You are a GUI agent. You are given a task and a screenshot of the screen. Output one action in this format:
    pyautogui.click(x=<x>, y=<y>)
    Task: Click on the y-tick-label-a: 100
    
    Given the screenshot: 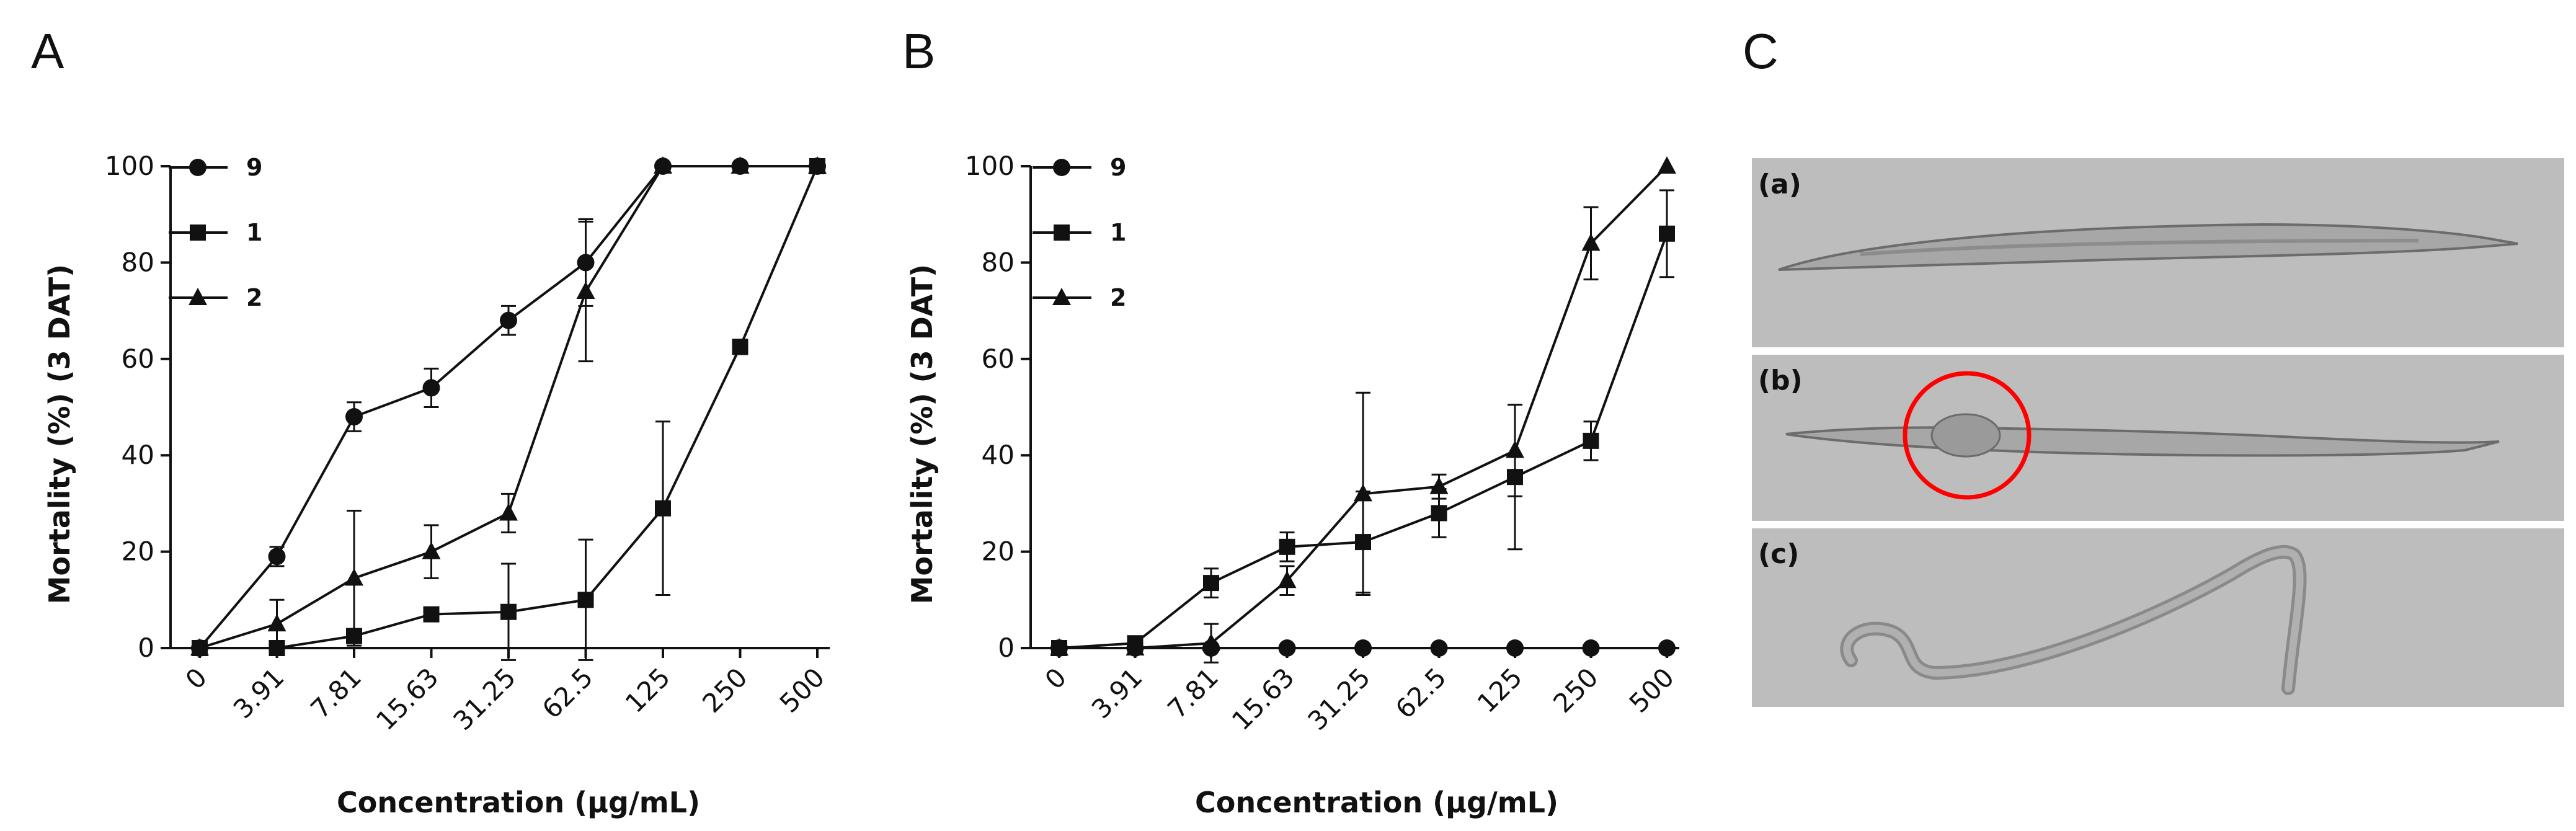 What is the action you would take?
    pyautogui.click(x=129, y=166)
    